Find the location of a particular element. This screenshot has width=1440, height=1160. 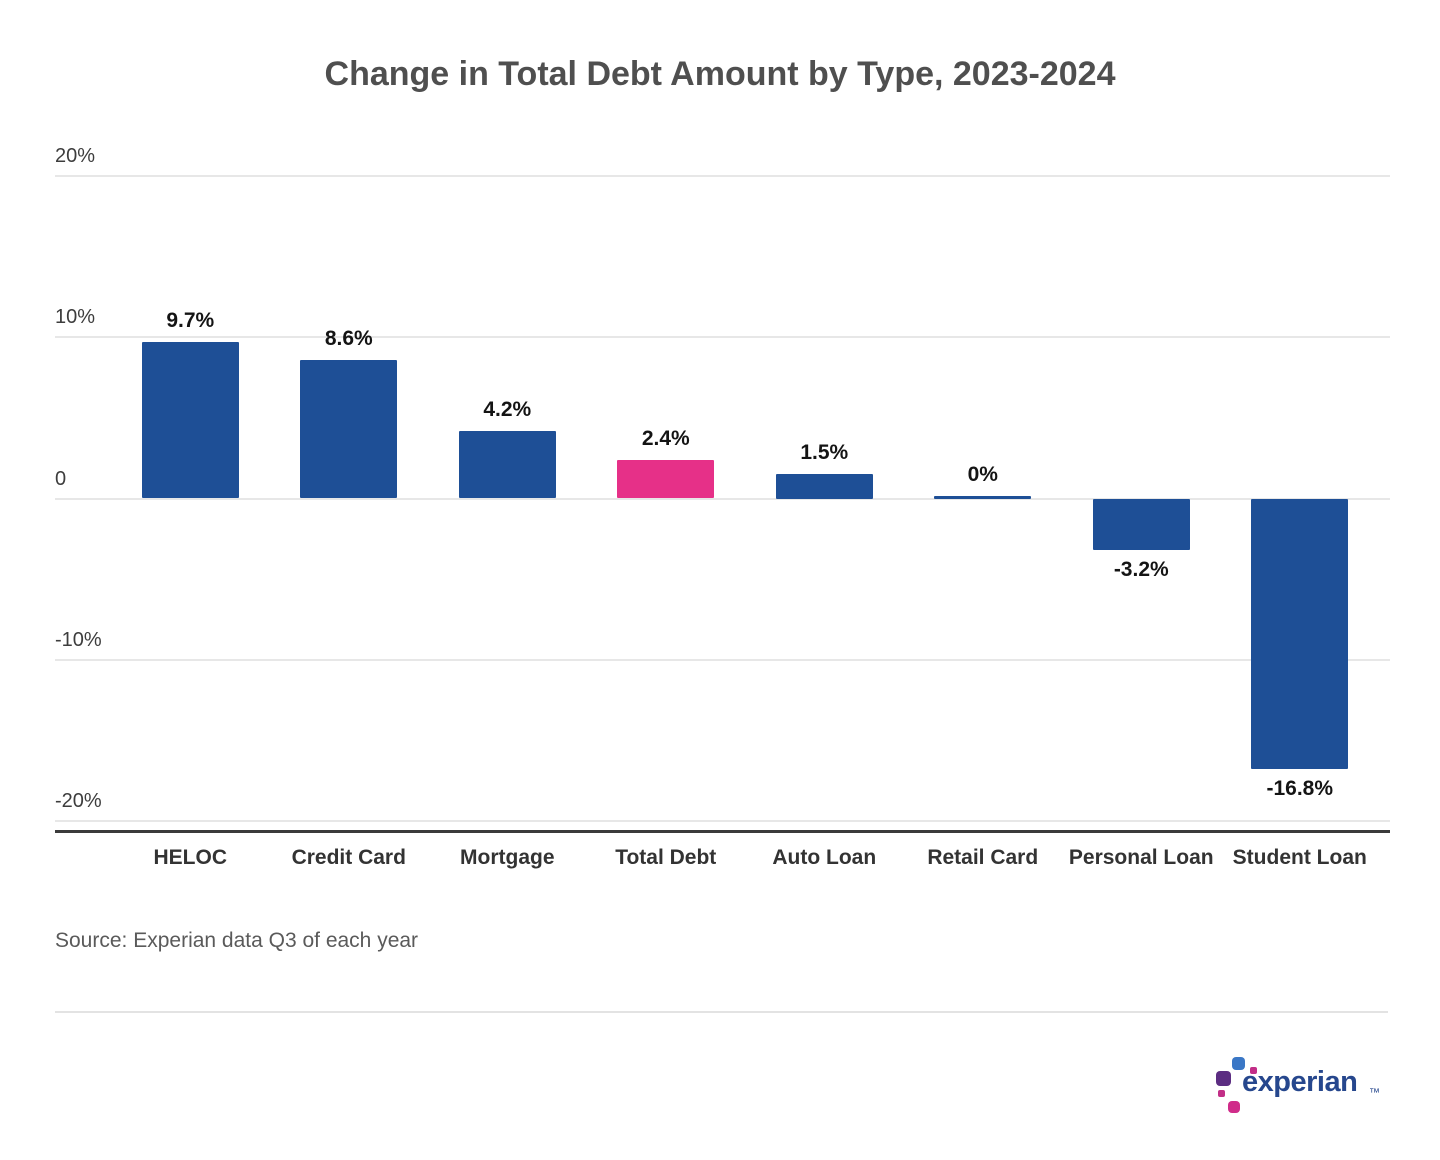

bar-mortgage is located at coordinates (507, 464).